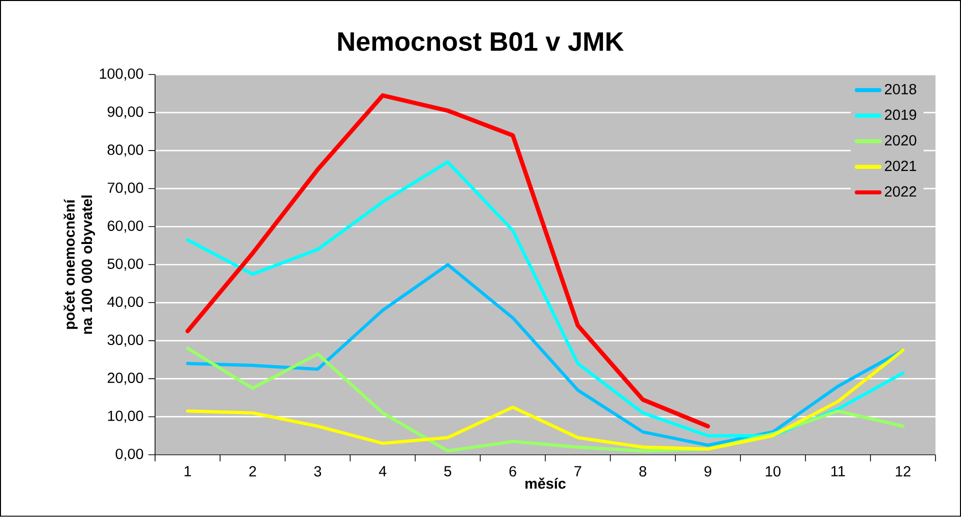 The image size is (961, 517). What do you see at coordinates (126, 226) in the screenshot?
I see `y-tick-label: 60,00` at bounding box center [126, 226].